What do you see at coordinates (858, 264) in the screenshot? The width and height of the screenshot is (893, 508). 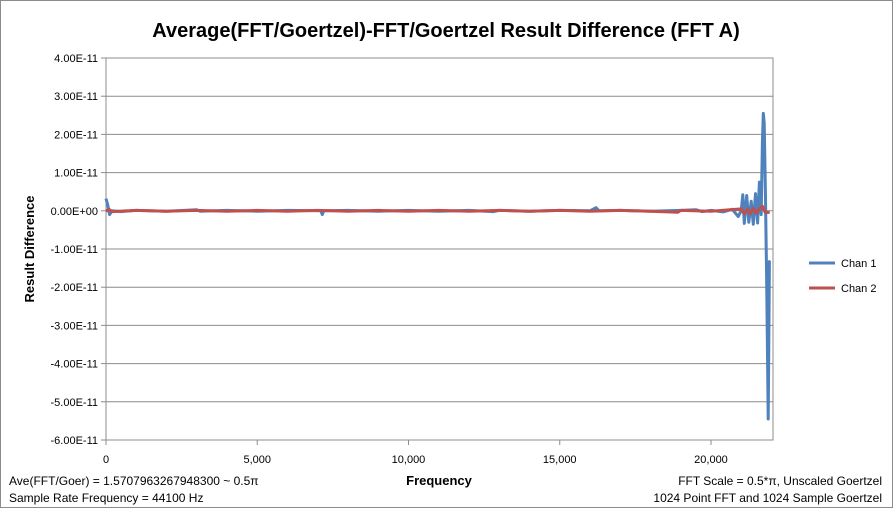 I see `legend-label: Chan 1` at bounding box center [858, 264].